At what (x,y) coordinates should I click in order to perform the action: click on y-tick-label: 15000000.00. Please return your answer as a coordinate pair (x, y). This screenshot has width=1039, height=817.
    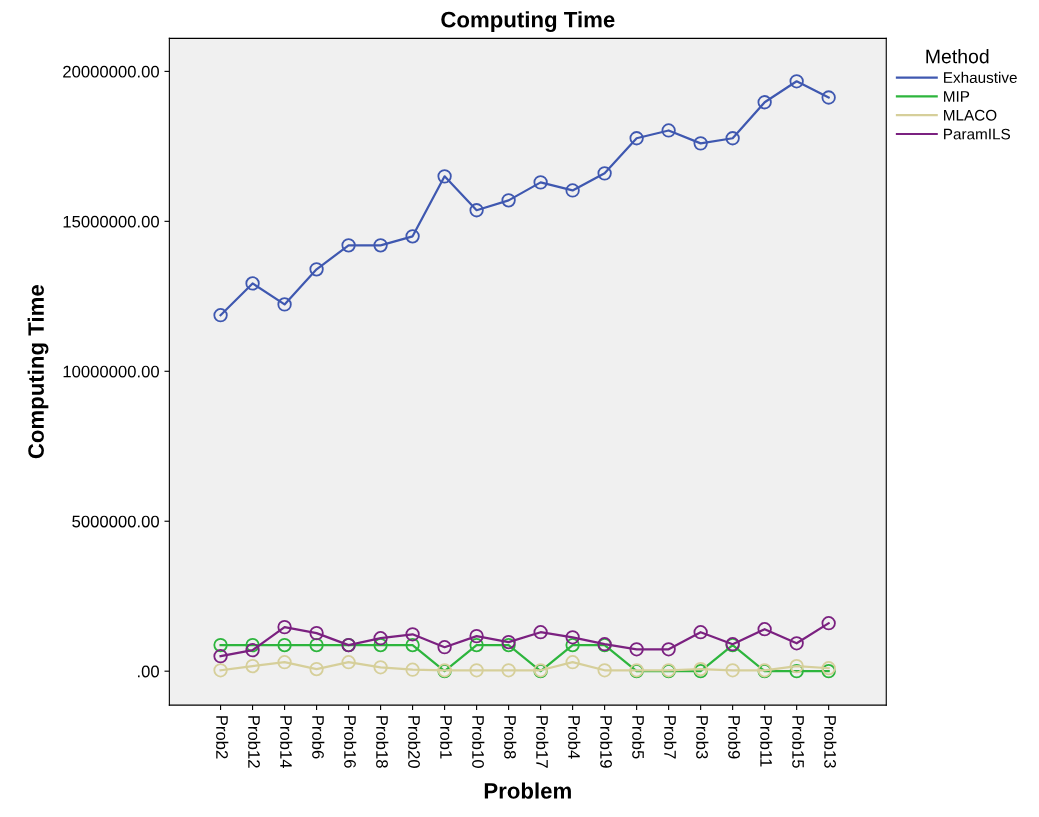
    Looking at the image, I should click on (111, 221).